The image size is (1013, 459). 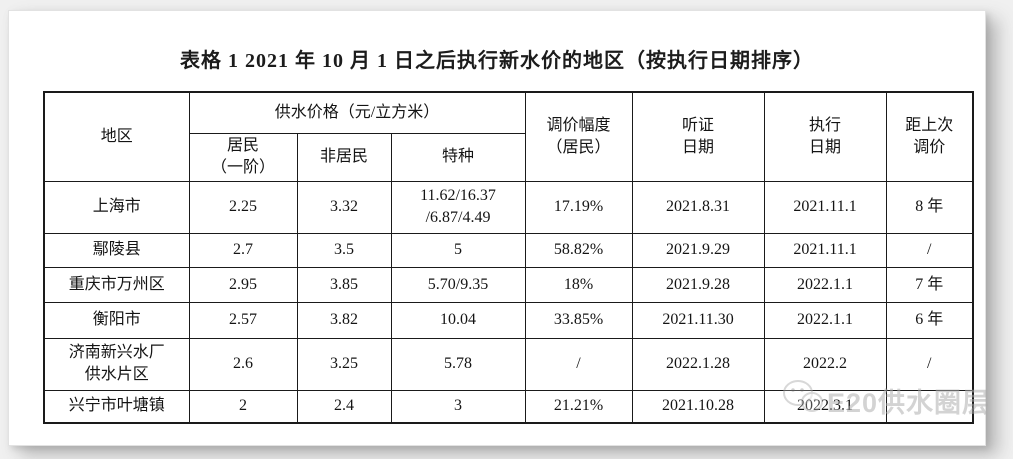 I want to click on cell-special-price: 5.78, so click(x=458, y=364).